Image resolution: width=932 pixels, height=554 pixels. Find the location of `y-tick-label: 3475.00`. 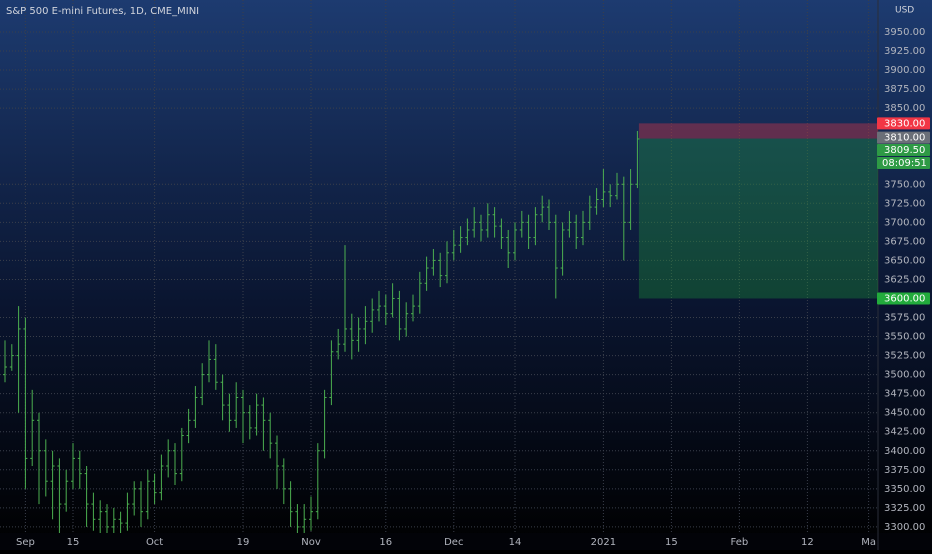

y-tick-label: 3475.00 is located at coordinates (904, 394).